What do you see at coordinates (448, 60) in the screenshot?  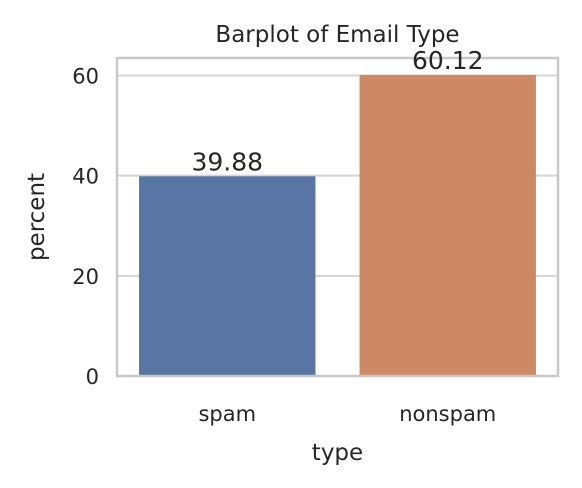 I see `data-label-nonspam: 60.12` at bounding box center [448, 60].